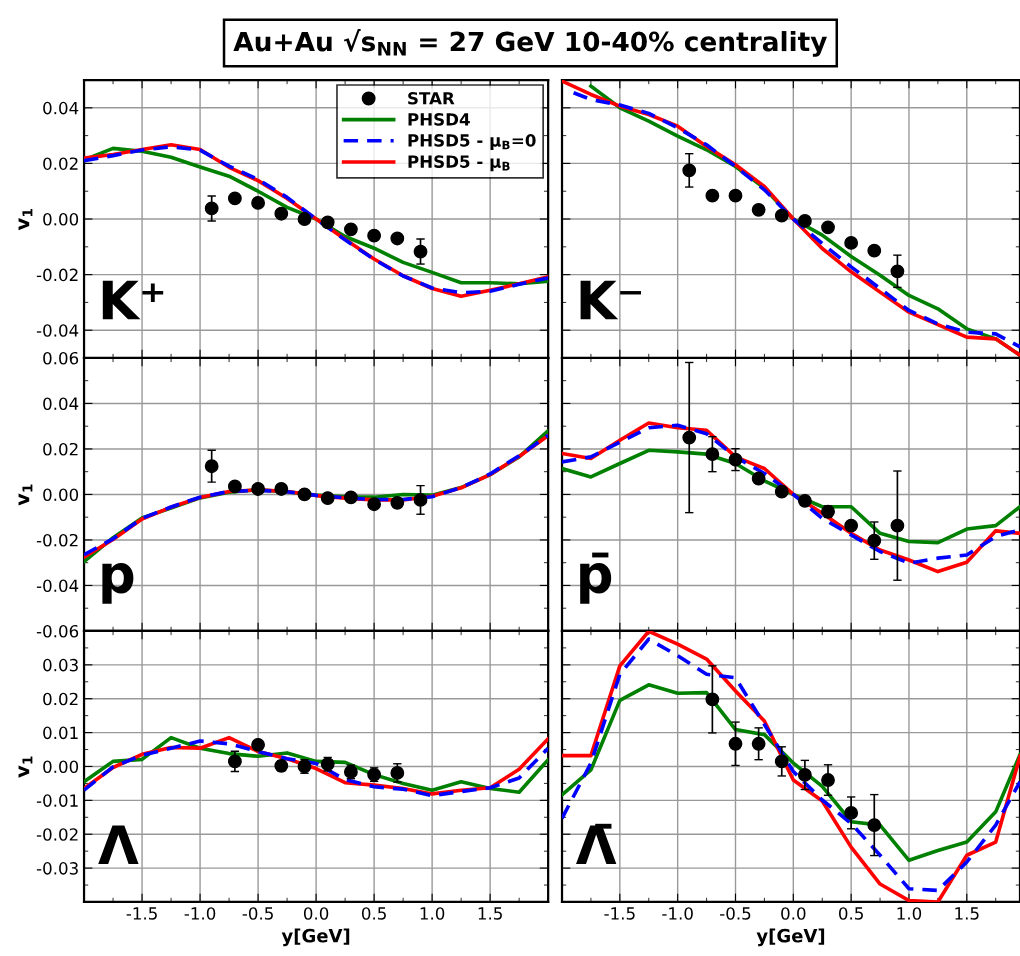 The height and width of the screenshot is (956, 1020). I want to click on legend-label: PHSD5 - μ$_{B}$=0, so click(472, 142).